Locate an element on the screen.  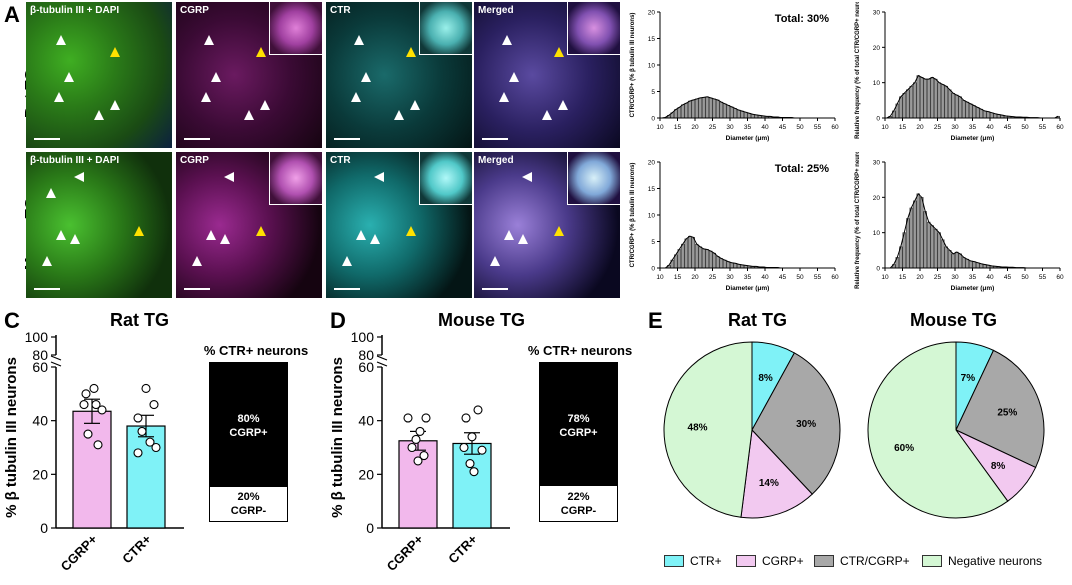
stack-label: 22% is located at coordinates (578, 497).